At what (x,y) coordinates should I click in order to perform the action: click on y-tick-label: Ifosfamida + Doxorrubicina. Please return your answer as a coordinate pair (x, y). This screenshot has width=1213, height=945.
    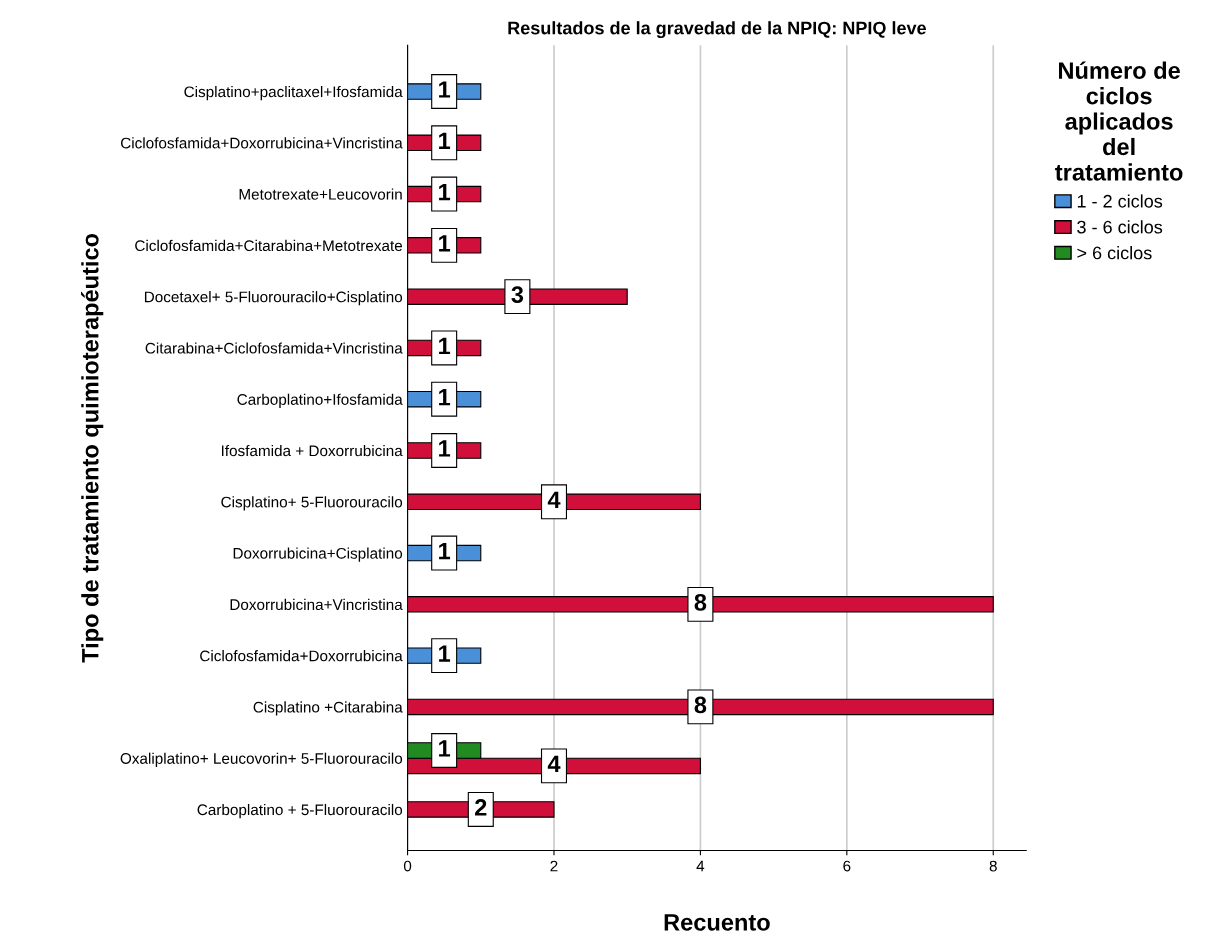
    Looking at the image, I should click on (312, 450).